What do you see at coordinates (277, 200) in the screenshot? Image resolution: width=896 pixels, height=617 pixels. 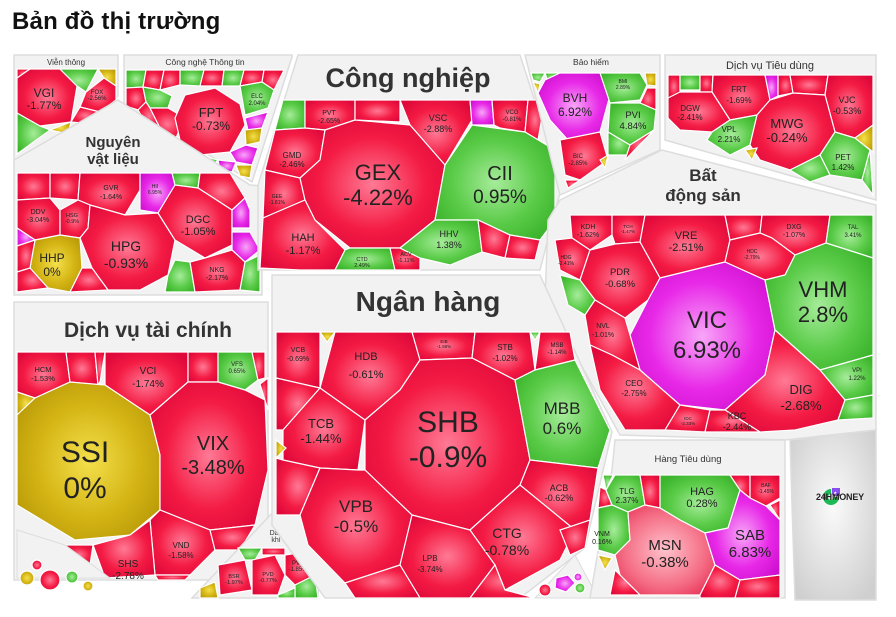 I see `stock-GEE: GEE-1.81%` at bounding box center [277, 200].